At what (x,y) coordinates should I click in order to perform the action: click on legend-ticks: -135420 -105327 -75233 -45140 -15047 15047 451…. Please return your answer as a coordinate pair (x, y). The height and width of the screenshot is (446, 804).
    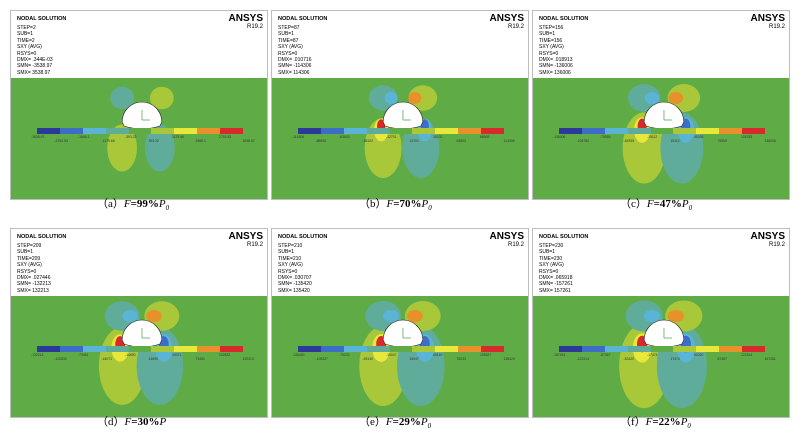
    Looking at the image, I should click on (403, 357).